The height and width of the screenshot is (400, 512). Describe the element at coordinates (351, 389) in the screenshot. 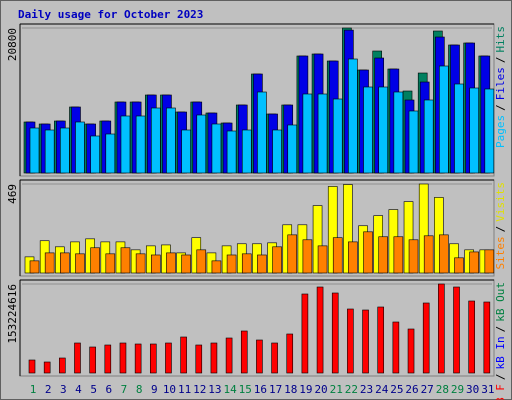

I see `x-tick-label: 22` at that location.